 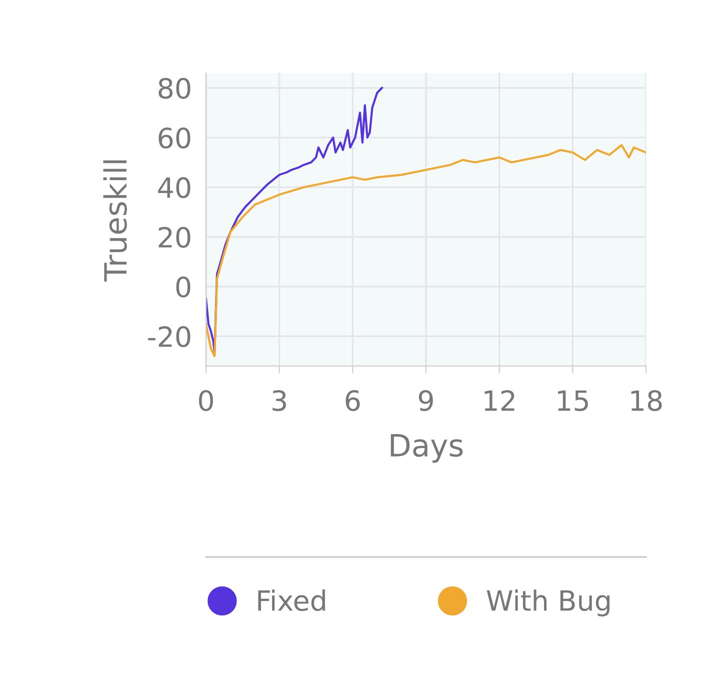 What do you see at coordinates (174, 138) in the screenshot?
I see `y-tick-label: 60` at bounding box center [174, 138].